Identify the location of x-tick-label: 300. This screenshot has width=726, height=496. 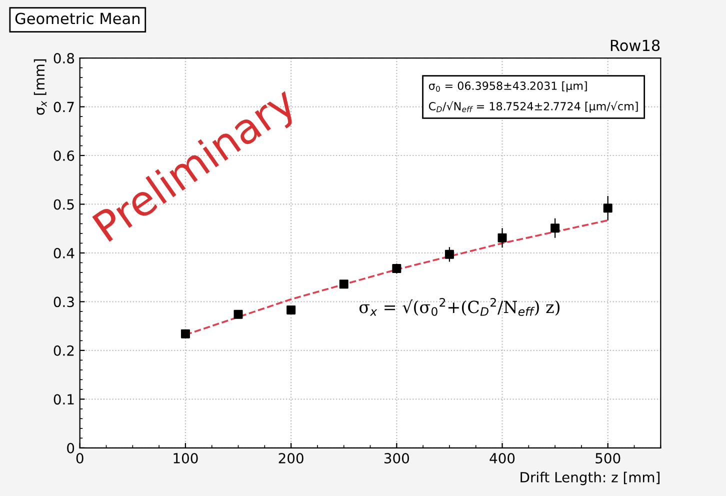
(396, 458).